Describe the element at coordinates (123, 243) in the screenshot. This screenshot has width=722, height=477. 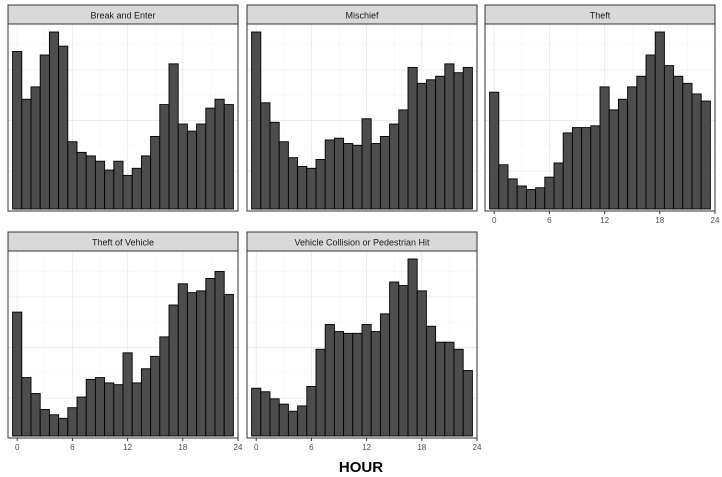
I see `facet-title: Theft of Vehicle` at that location.